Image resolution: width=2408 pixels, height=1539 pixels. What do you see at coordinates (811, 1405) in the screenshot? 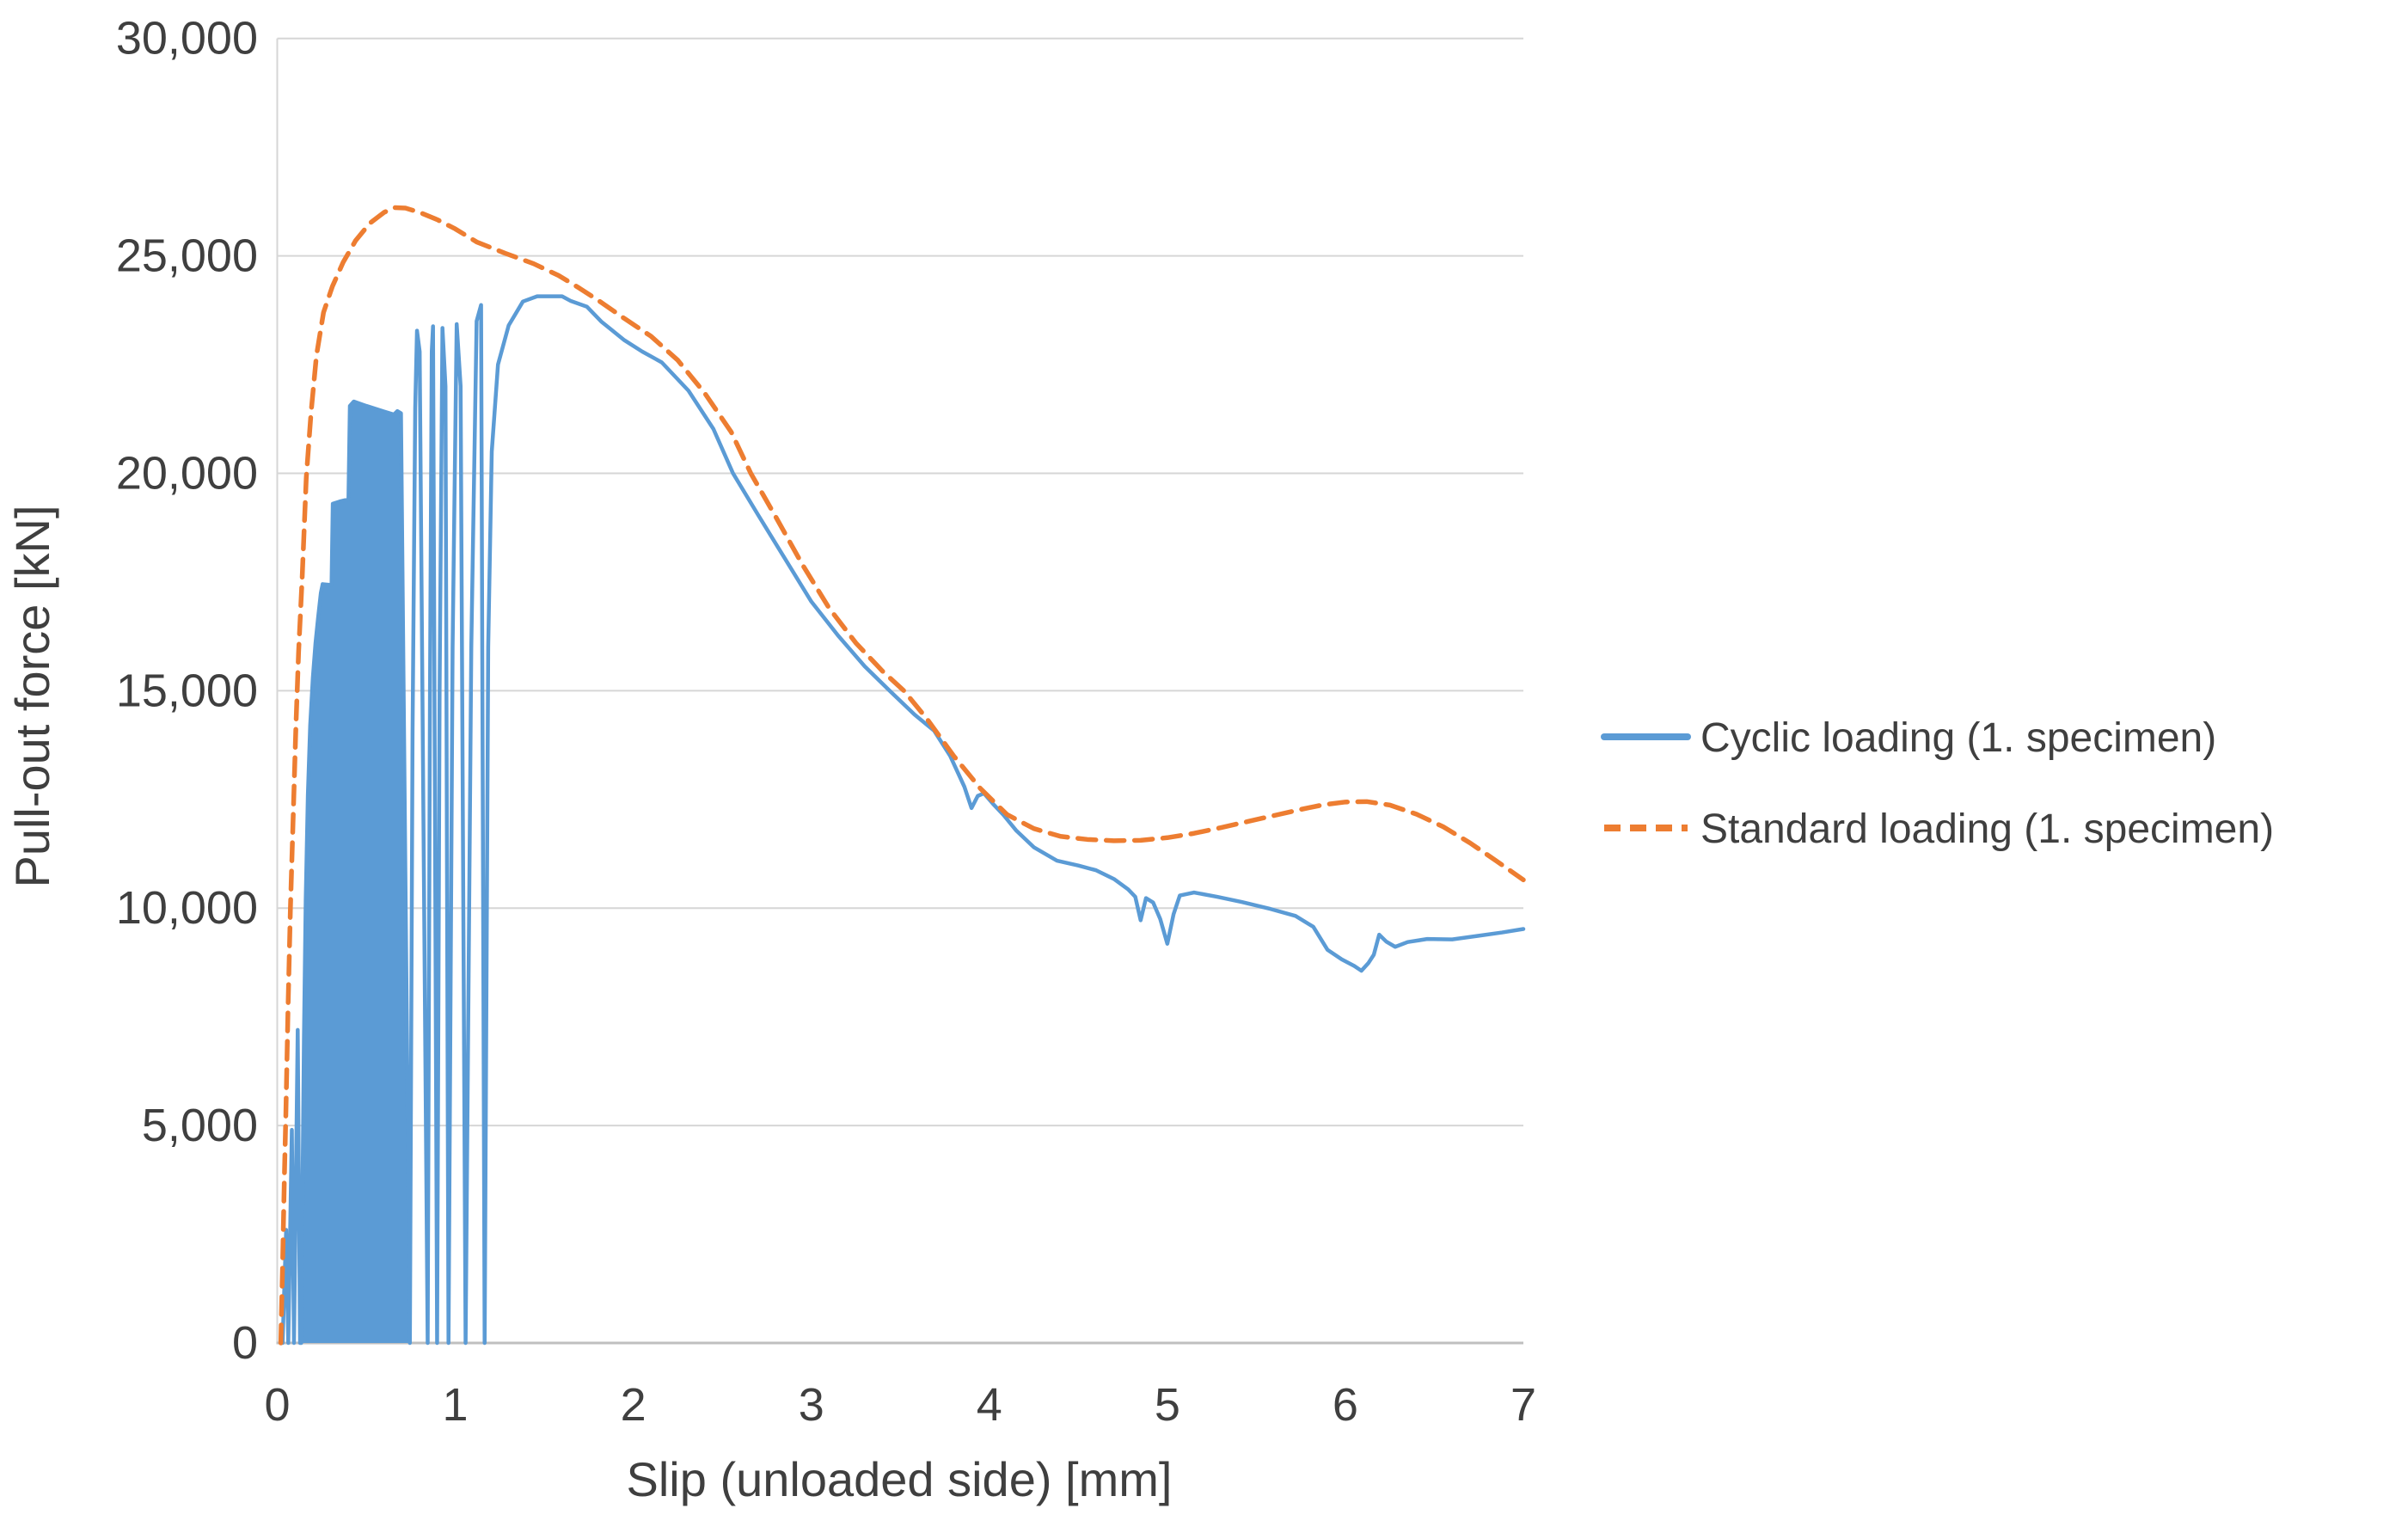
I see `x-tick-label: 3` at bounding box center [811, 1405].